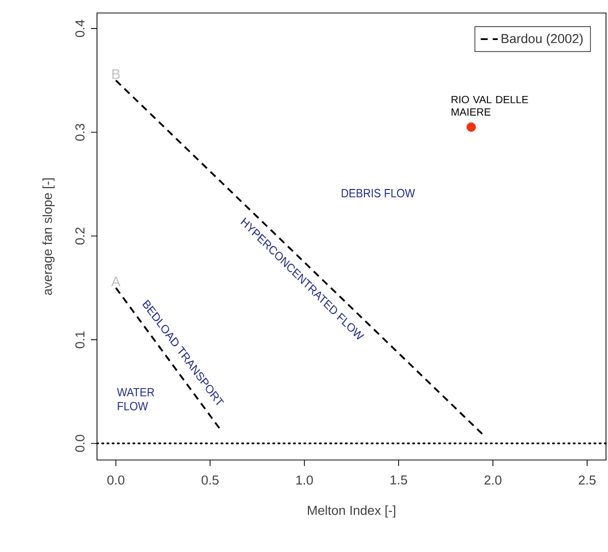 This screenshot has width=608, height=552. I want to click on y-tick-label: 0.4, so click(80, 29).